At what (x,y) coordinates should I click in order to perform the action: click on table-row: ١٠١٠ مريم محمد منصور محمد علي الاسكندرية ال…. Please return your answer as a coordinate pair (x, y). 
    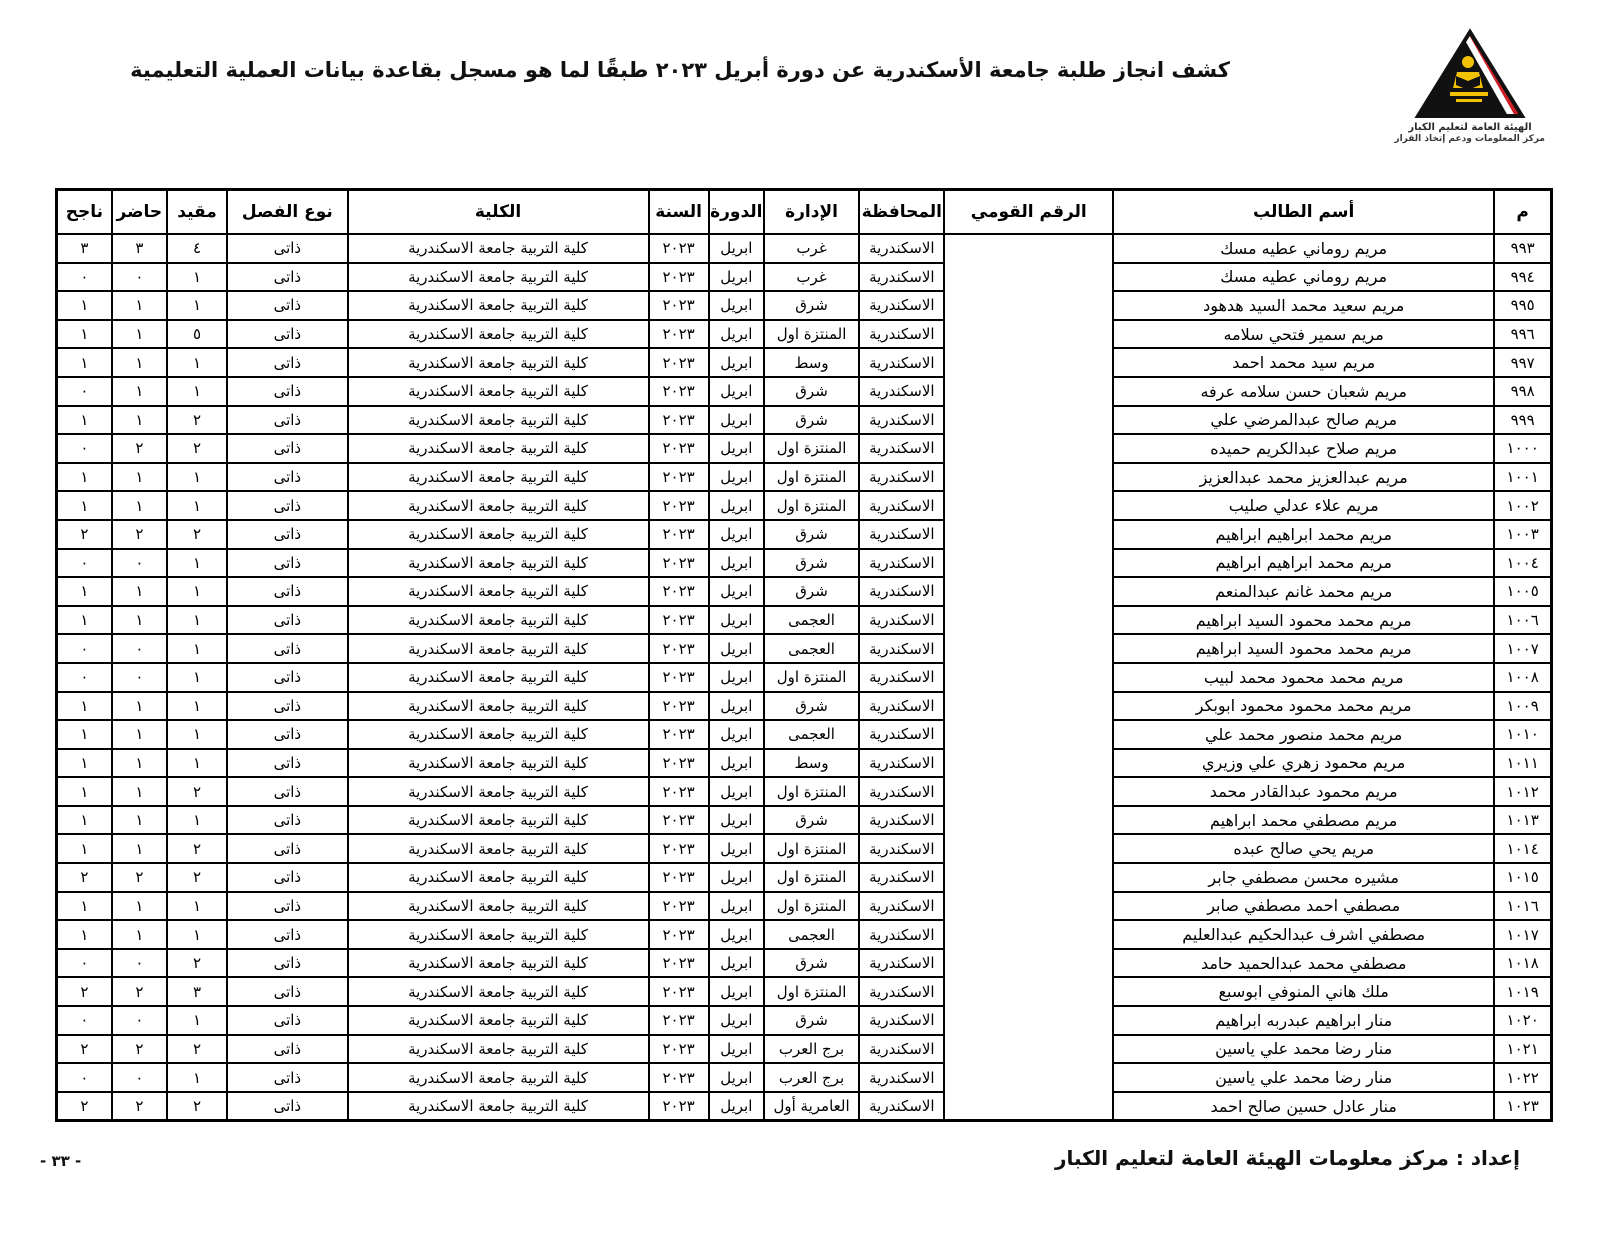
    Looking at the image, I should click on (804, 734).